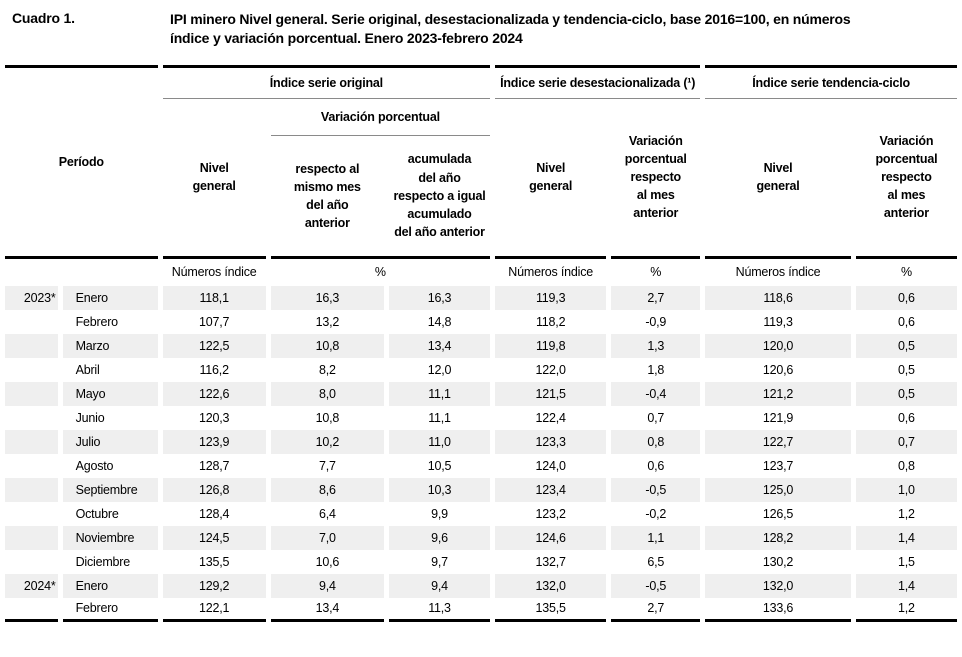  What do you see at coordinates (439, 489) in the screenshot?
I see `cell-value: 10,3` at bounding box center [439, 489].